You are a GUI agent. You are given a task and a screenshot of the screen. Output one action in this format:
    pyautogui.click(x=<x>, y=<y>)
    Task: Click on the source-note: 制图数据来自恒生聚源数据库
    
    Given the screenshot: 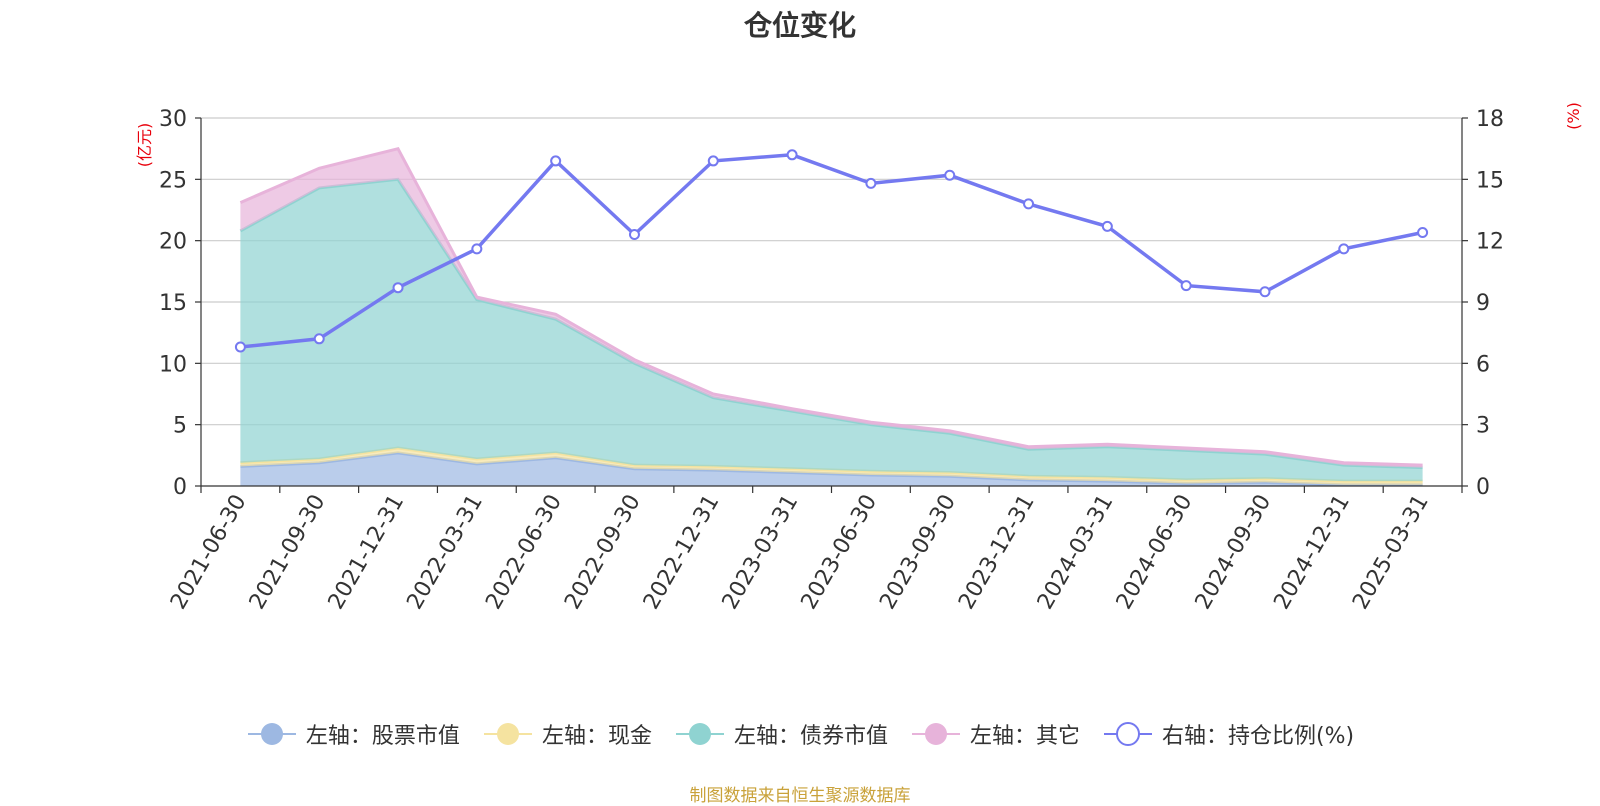 What is the action you would take?
    pyautogui.click(x=800, y=796)
    